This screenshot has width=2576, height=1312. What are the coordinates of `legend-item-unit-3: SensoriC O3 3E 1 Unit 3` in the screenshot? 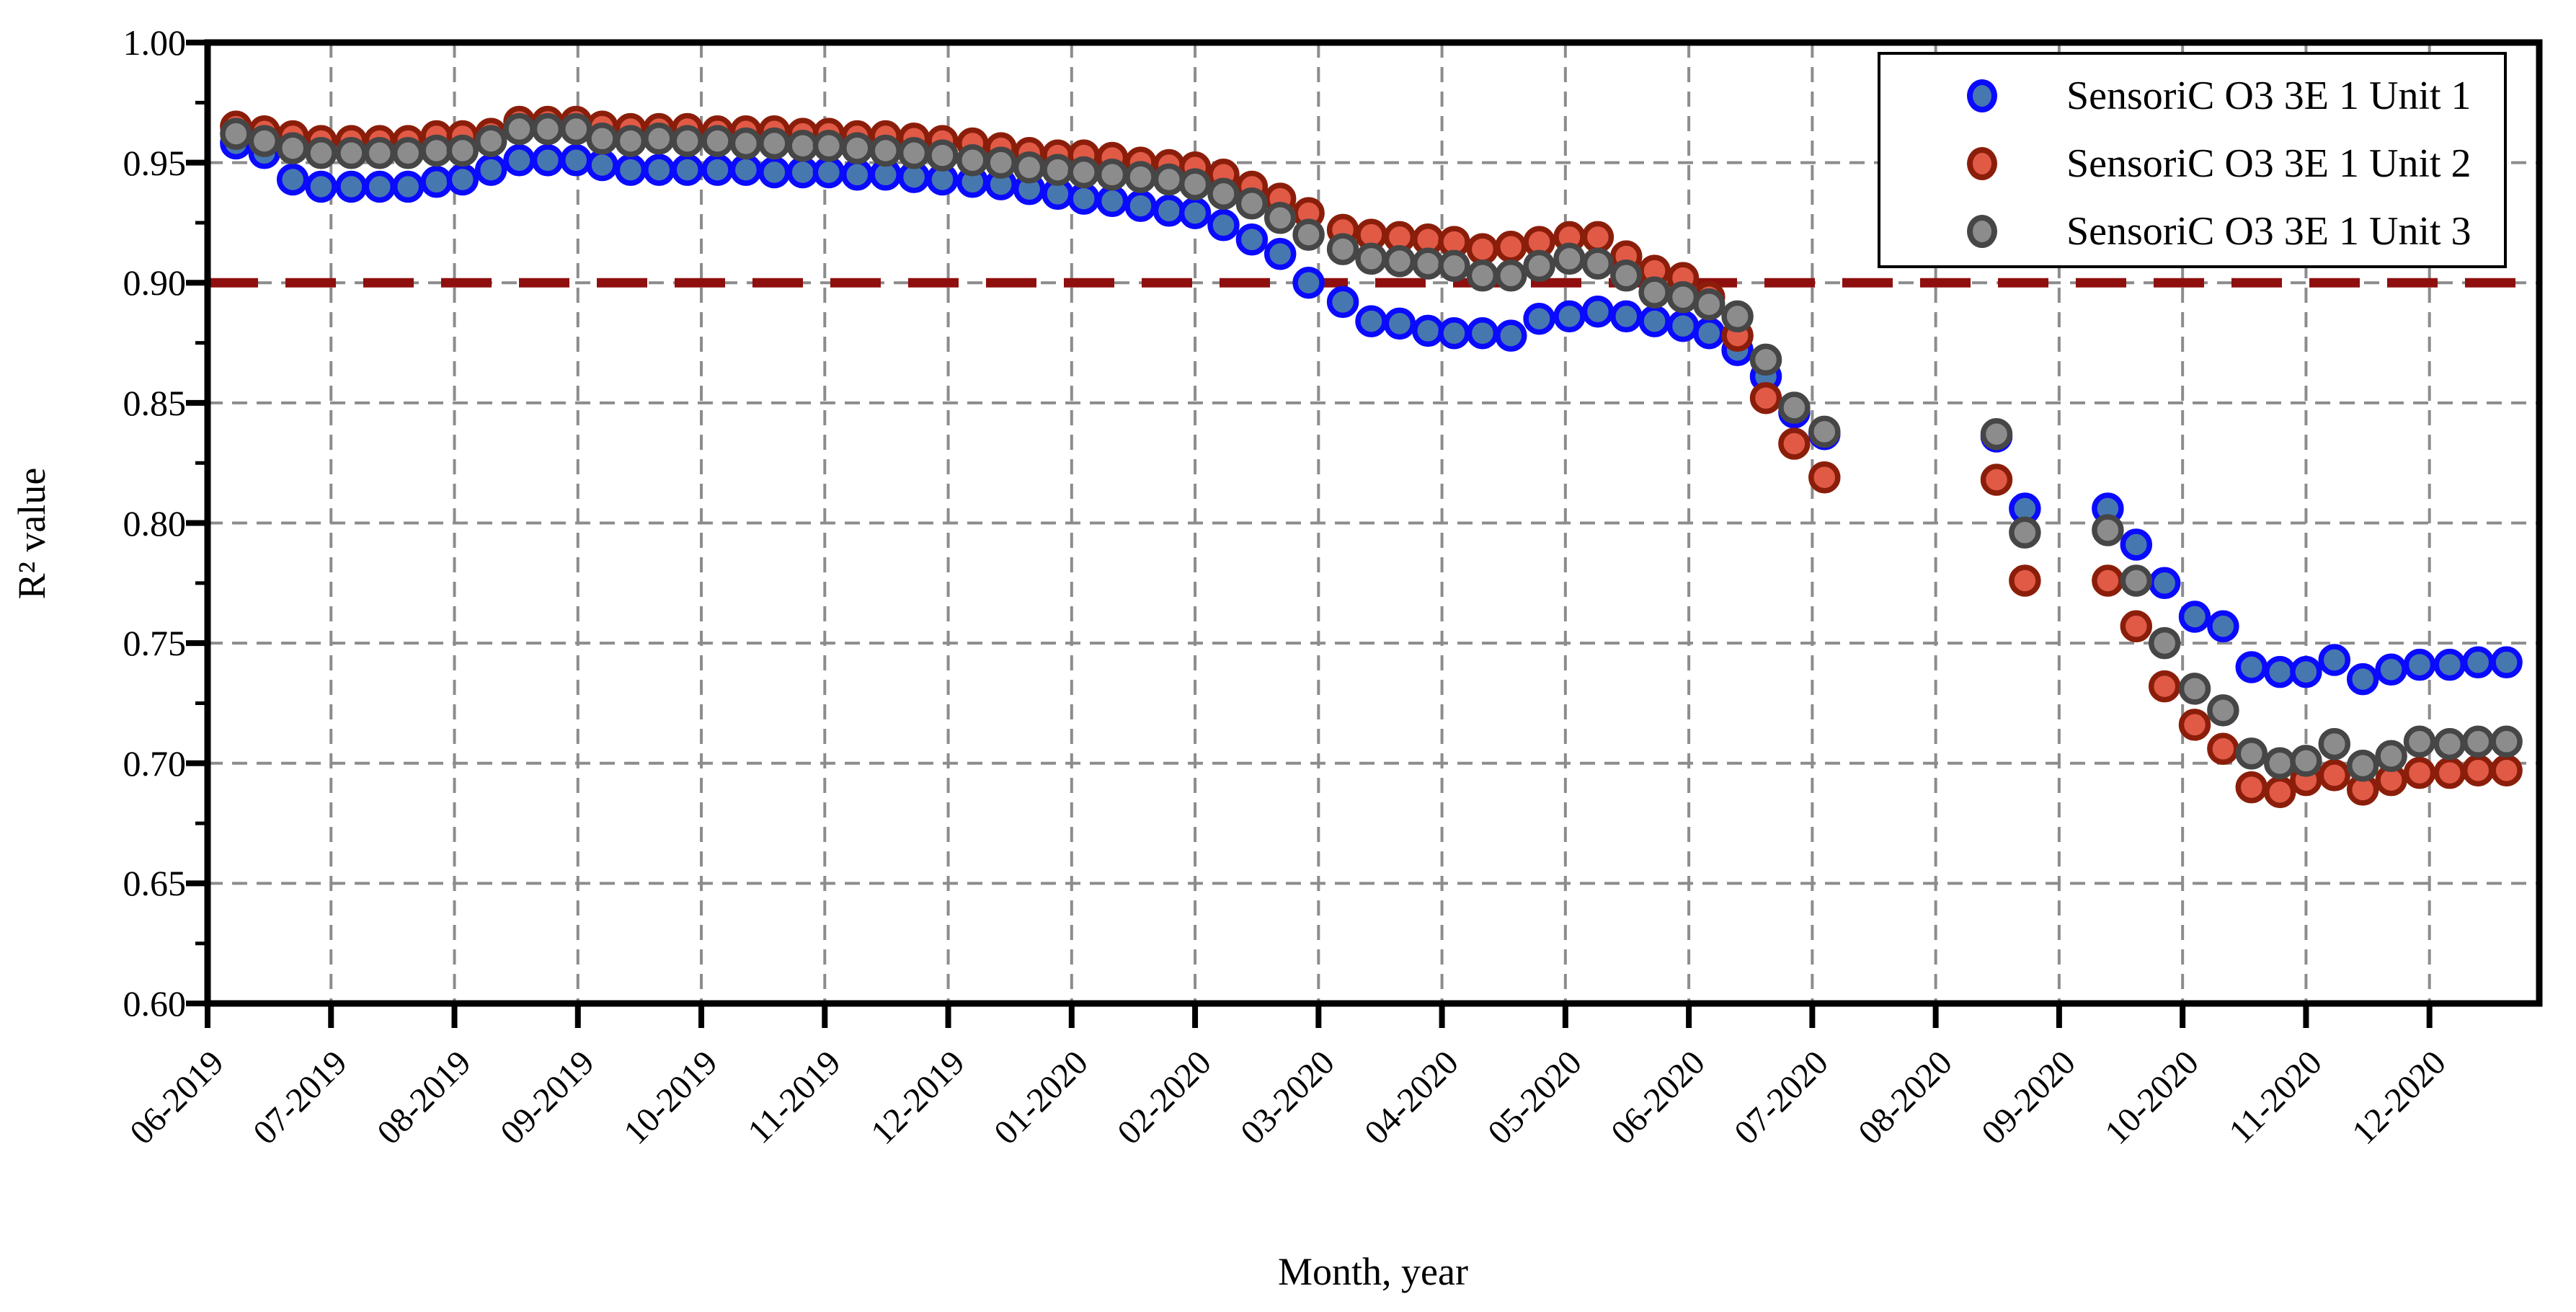 It's located at (2235, 231).